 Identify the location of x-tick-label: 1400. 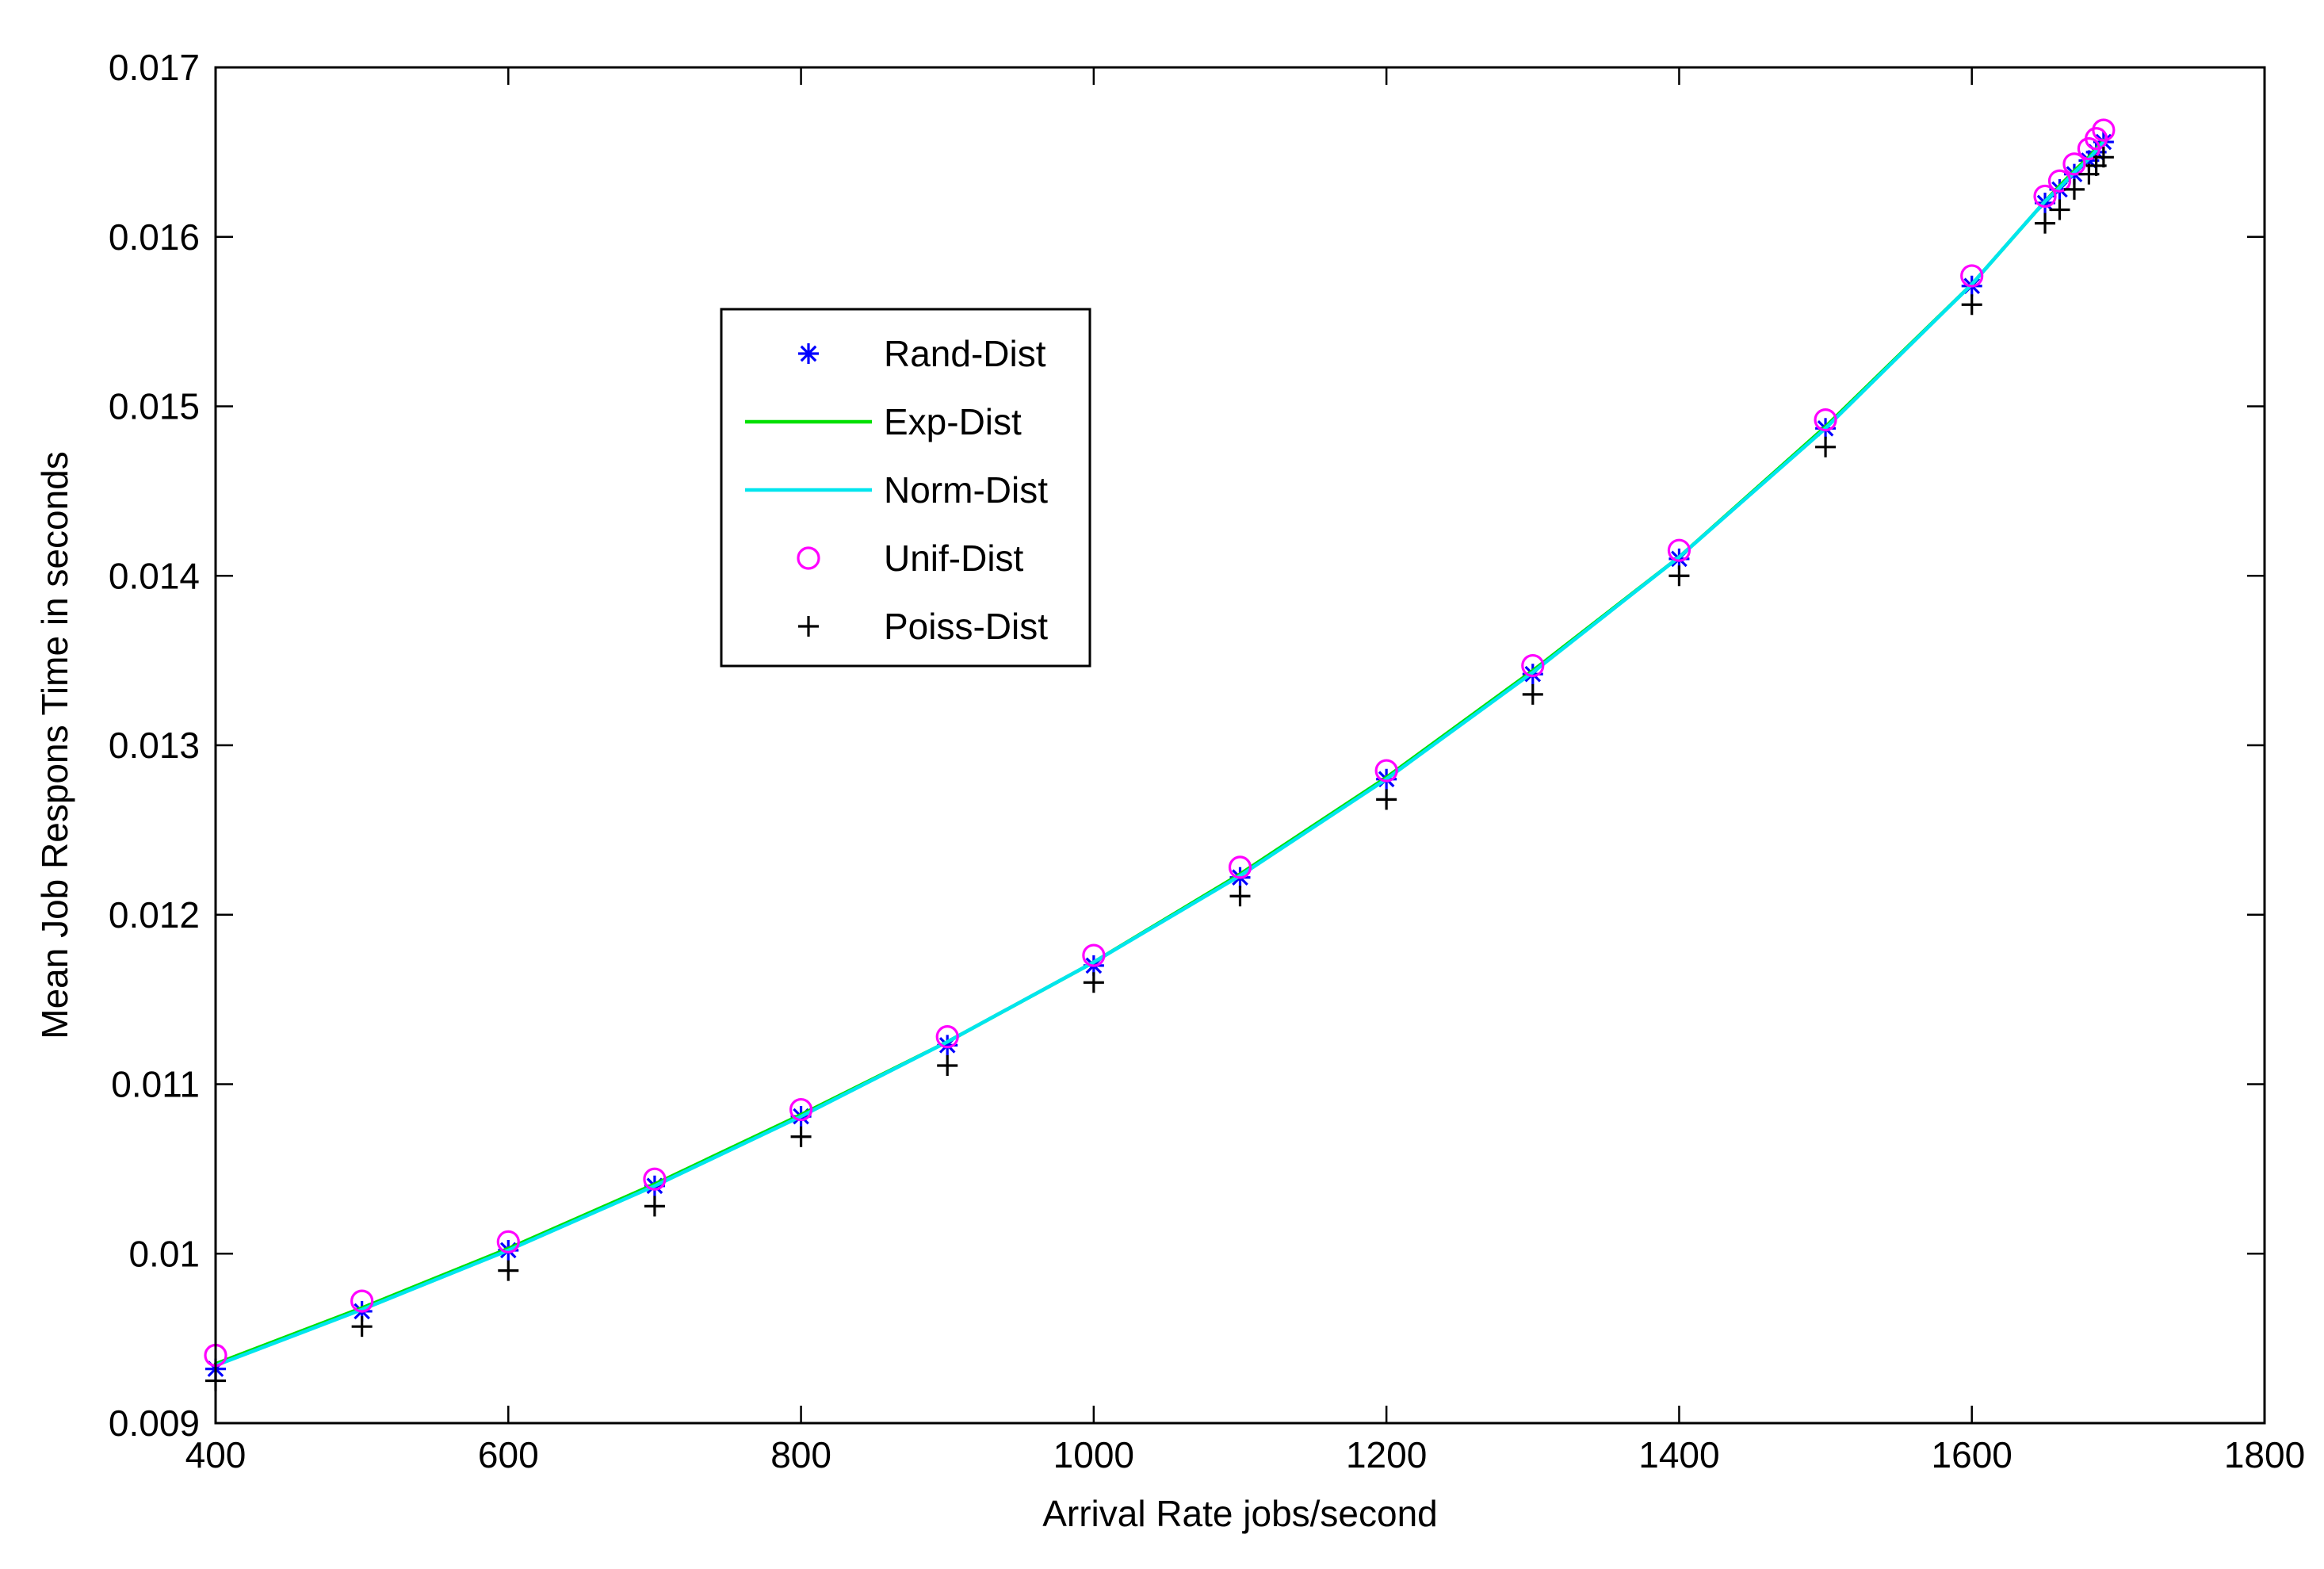
(1678, 1454).